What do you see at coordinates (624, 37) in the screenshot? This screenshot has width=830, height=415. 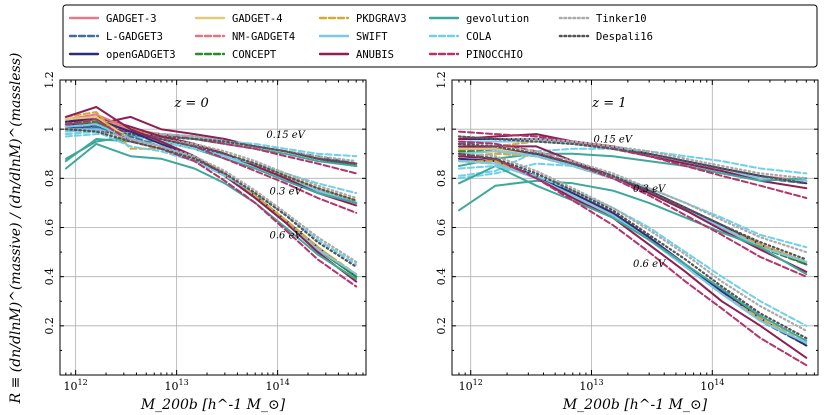 I see `legend-label: Despali16` at bounding box center [624, 37].